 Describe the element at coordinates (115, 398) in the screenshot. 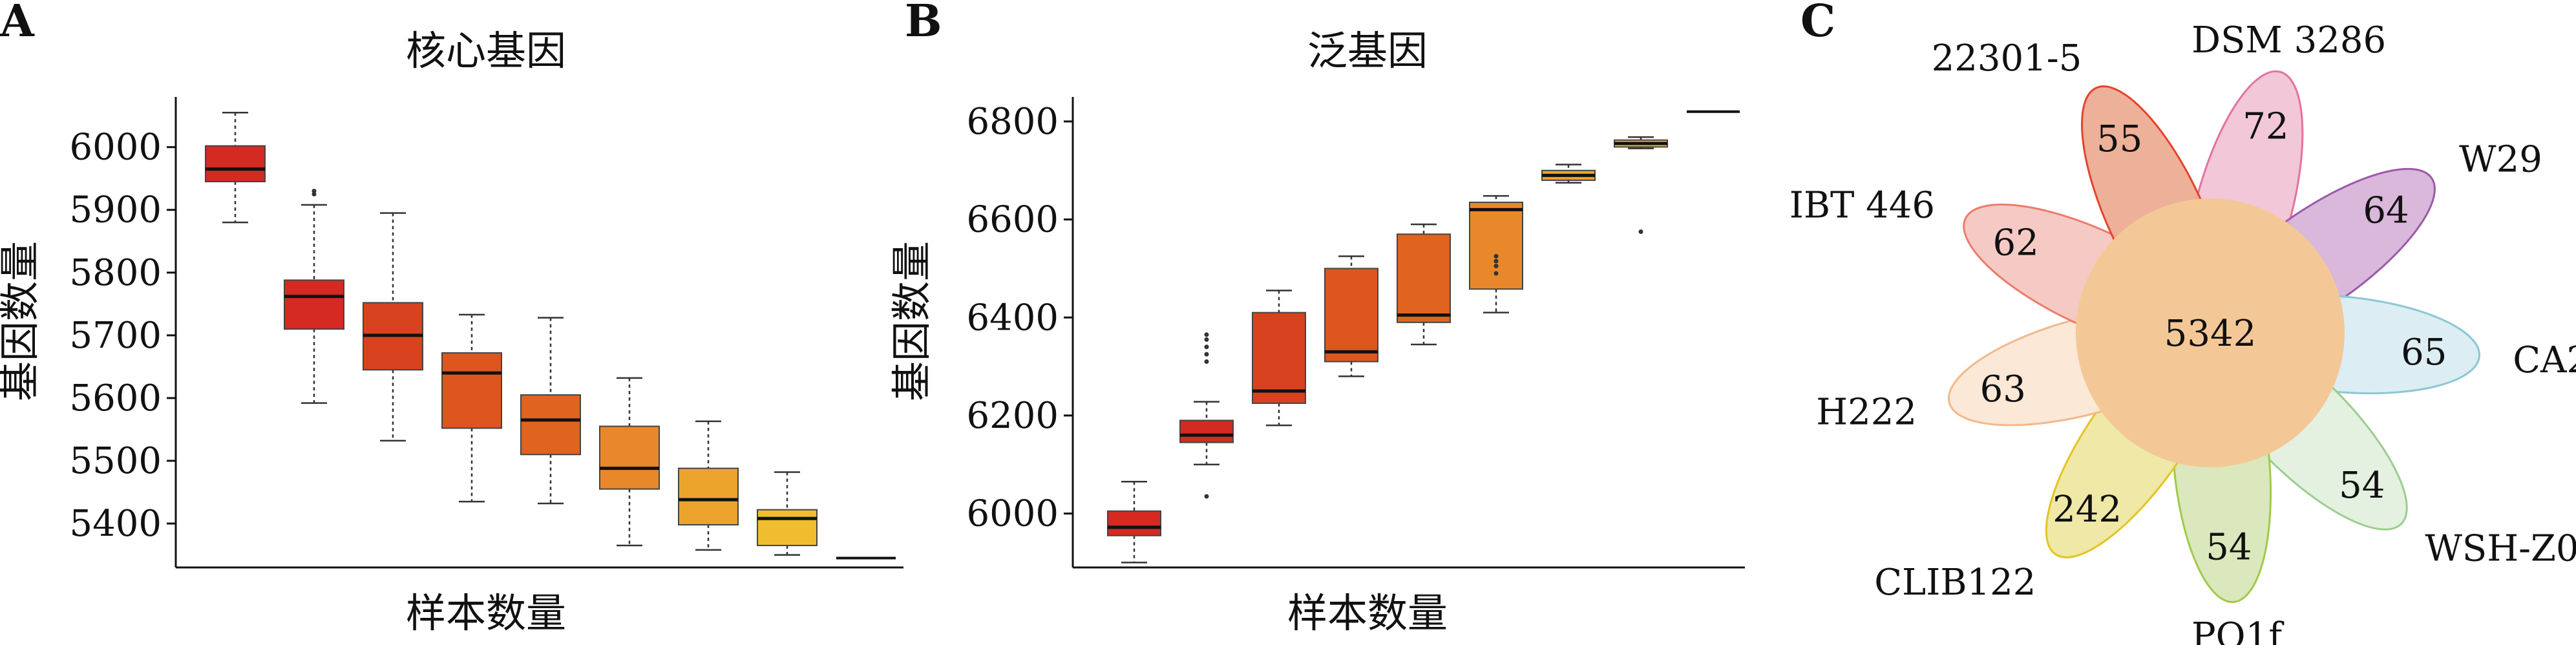

I see `panel-a-ytick-label: 5600` at that location.